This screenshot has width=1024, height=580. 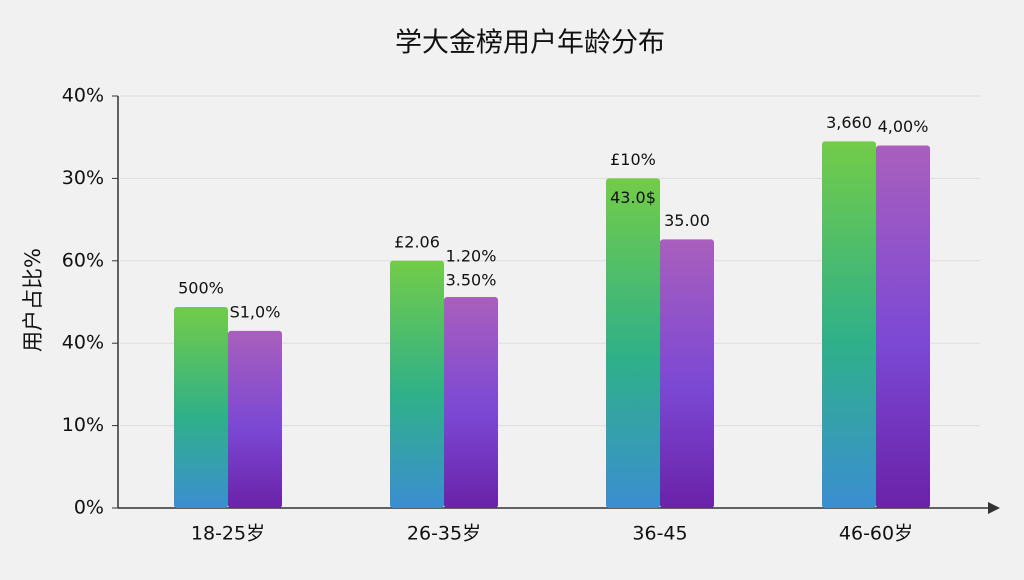 I want to click on chart-title: 学大金榜用户年龄分布, so click(x=530, y=43).